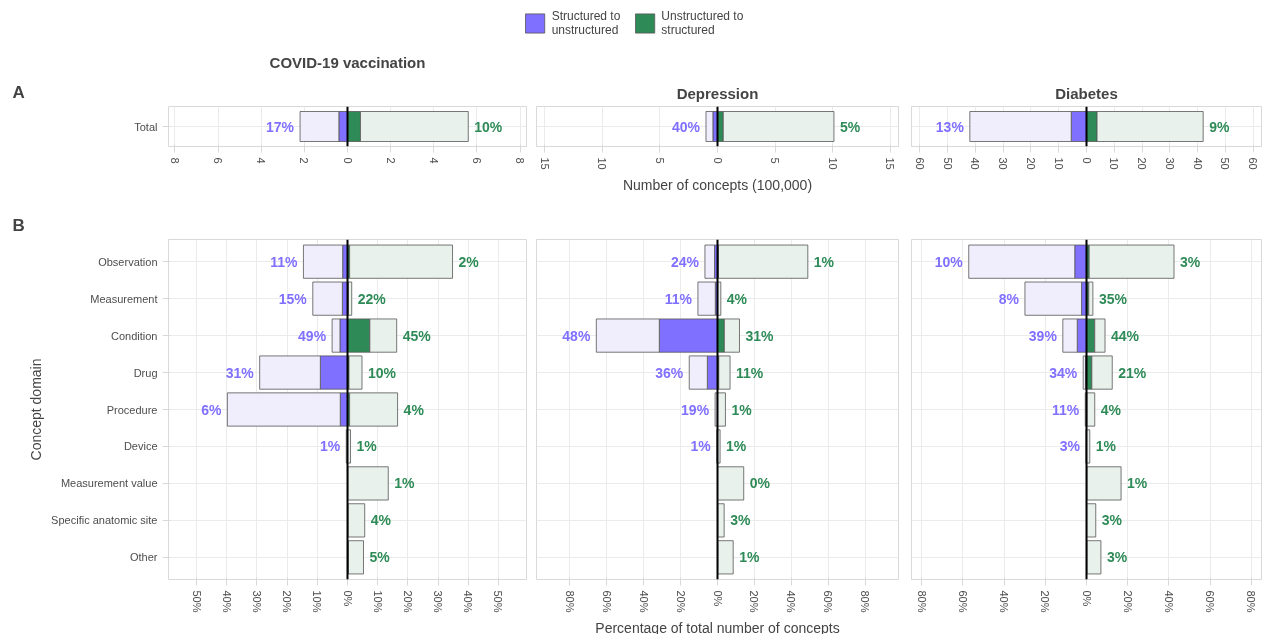  Describe the element at coordinates (669, 372) in the screenshot. I see `annotation: 36%` at that location.